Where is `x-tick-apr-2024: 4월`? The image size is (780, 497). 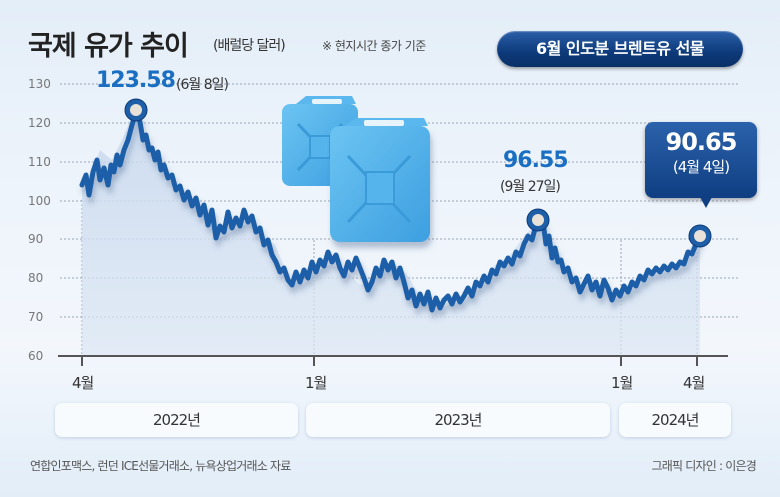
x-tick-apr-2024: 4월 is located at coordinates (694, 383).